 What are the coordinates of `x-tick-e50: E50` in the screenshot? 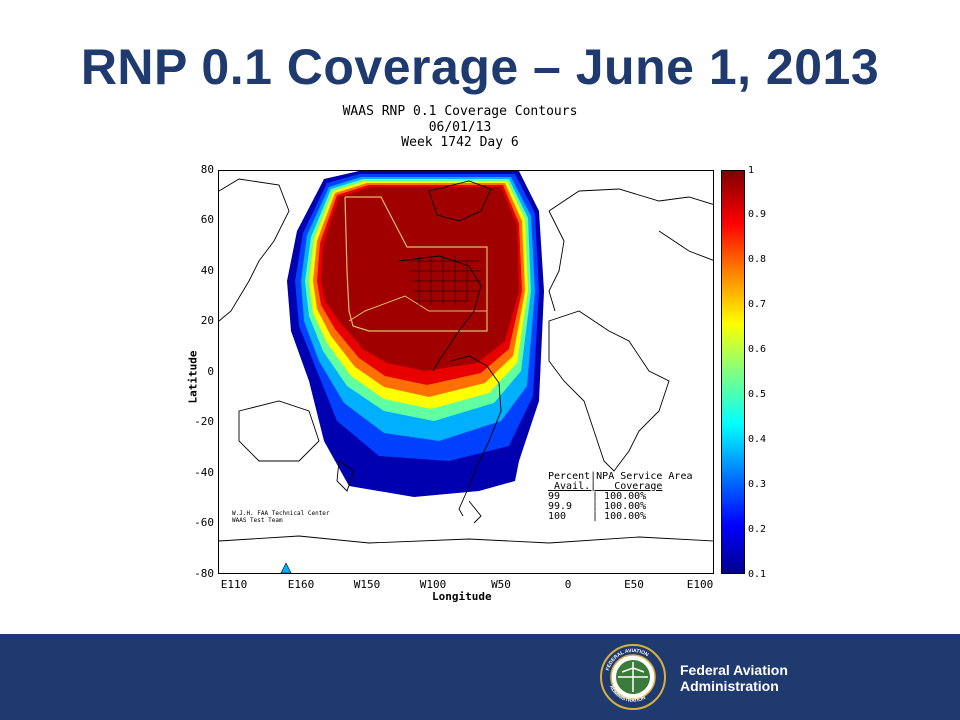 It's located at (634, 584).